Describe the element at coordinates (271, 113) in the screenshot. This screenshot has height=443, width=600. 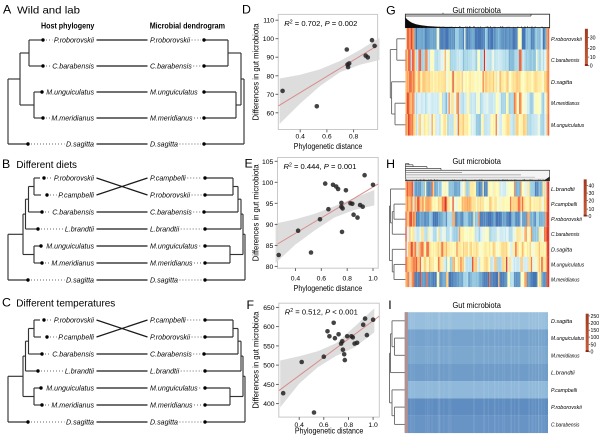
I see `svg-text: 60` at that location.